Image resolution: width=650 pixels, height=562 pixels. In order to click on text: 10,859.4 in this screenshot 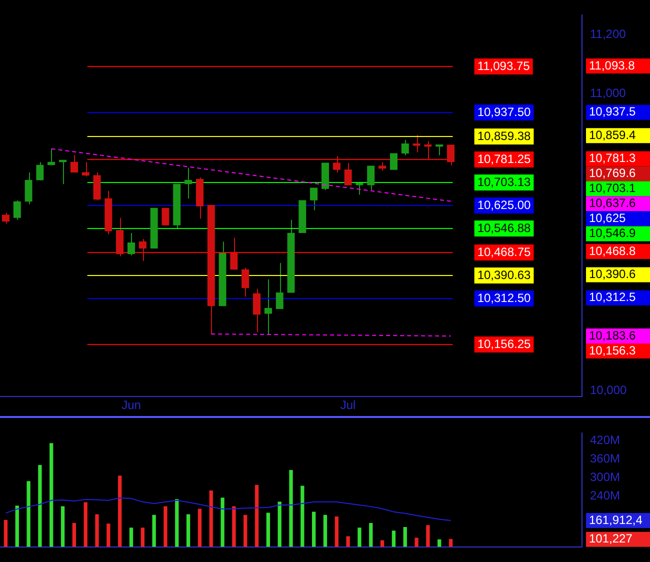, I will do `click(612, 135)`.